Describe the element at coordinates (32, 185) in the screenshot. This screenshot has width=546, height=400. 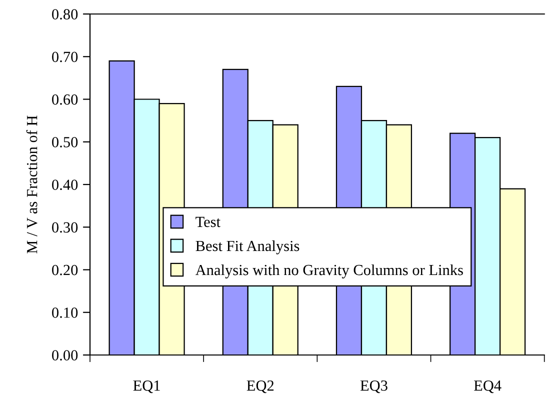
I see `y-axis-title: M / V as Fraction of H` at that location.